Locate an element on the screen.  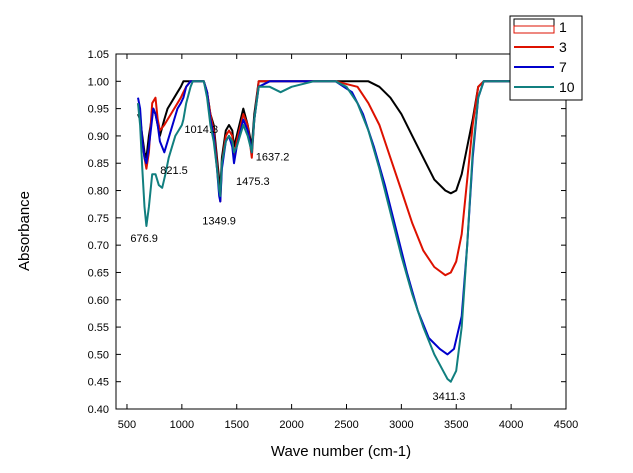
legend-label-7: 7 is located at coordinates (563, 67).